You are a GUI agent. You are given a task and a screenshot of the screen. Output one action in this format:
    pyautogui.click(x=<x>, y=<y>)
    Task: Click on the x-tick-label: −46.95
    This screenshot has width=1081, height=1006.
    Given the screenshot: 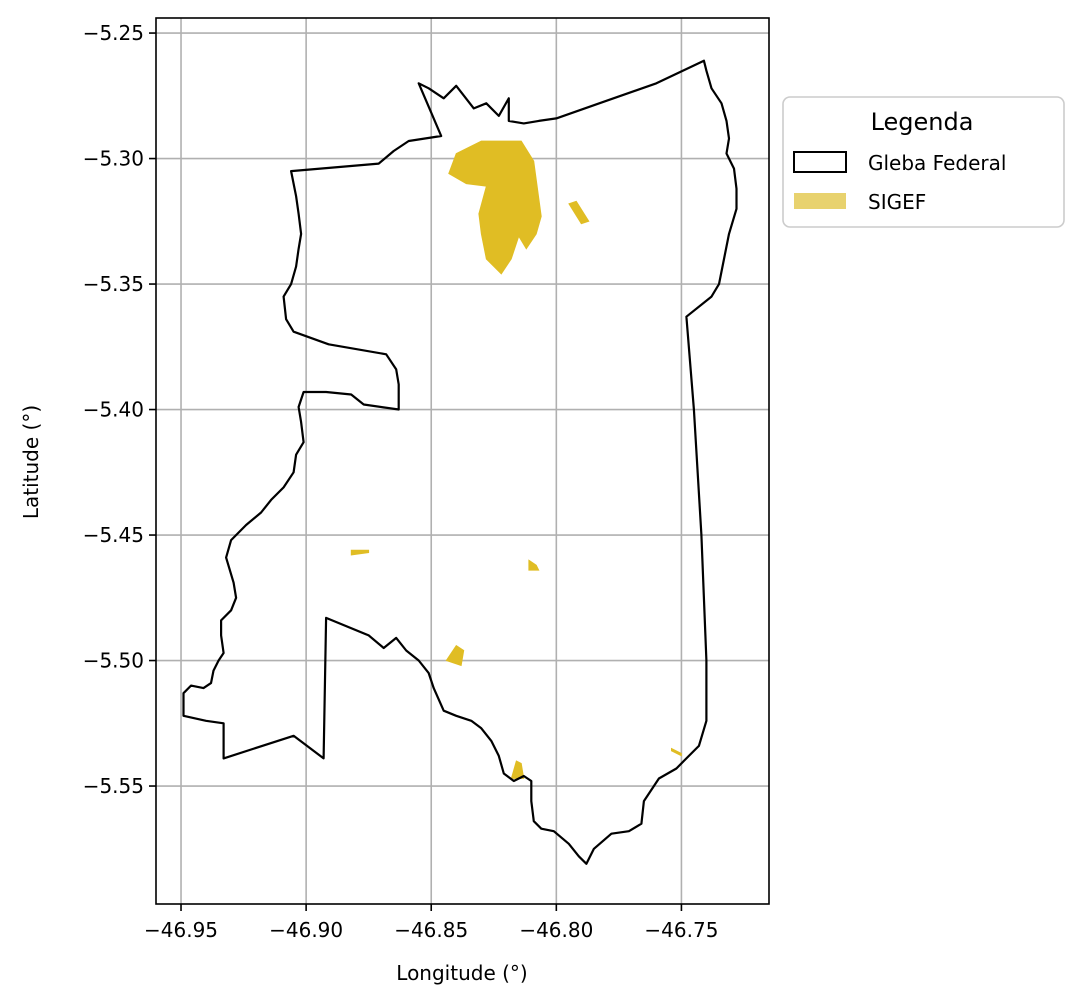 What is the action you would take?
    pyautogui.click(x=181, y=930)
    